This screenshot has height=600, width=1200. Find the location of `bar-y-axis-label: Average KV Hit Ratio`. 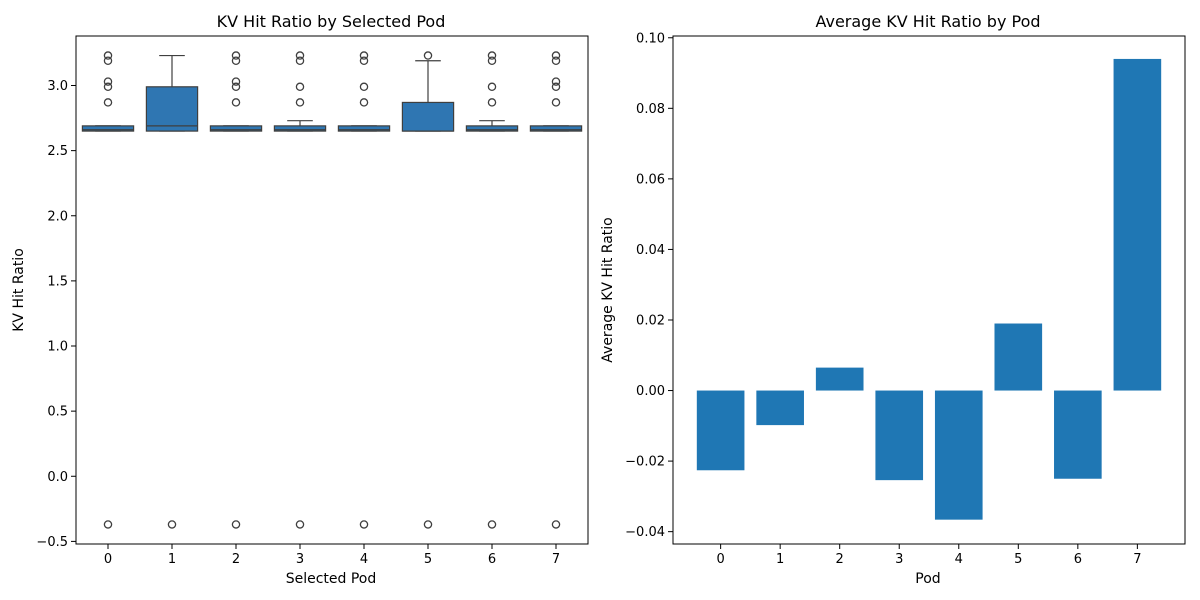

bar-y-axis-label: Average KV Hit Ratio is located at coordinates (608, 289).